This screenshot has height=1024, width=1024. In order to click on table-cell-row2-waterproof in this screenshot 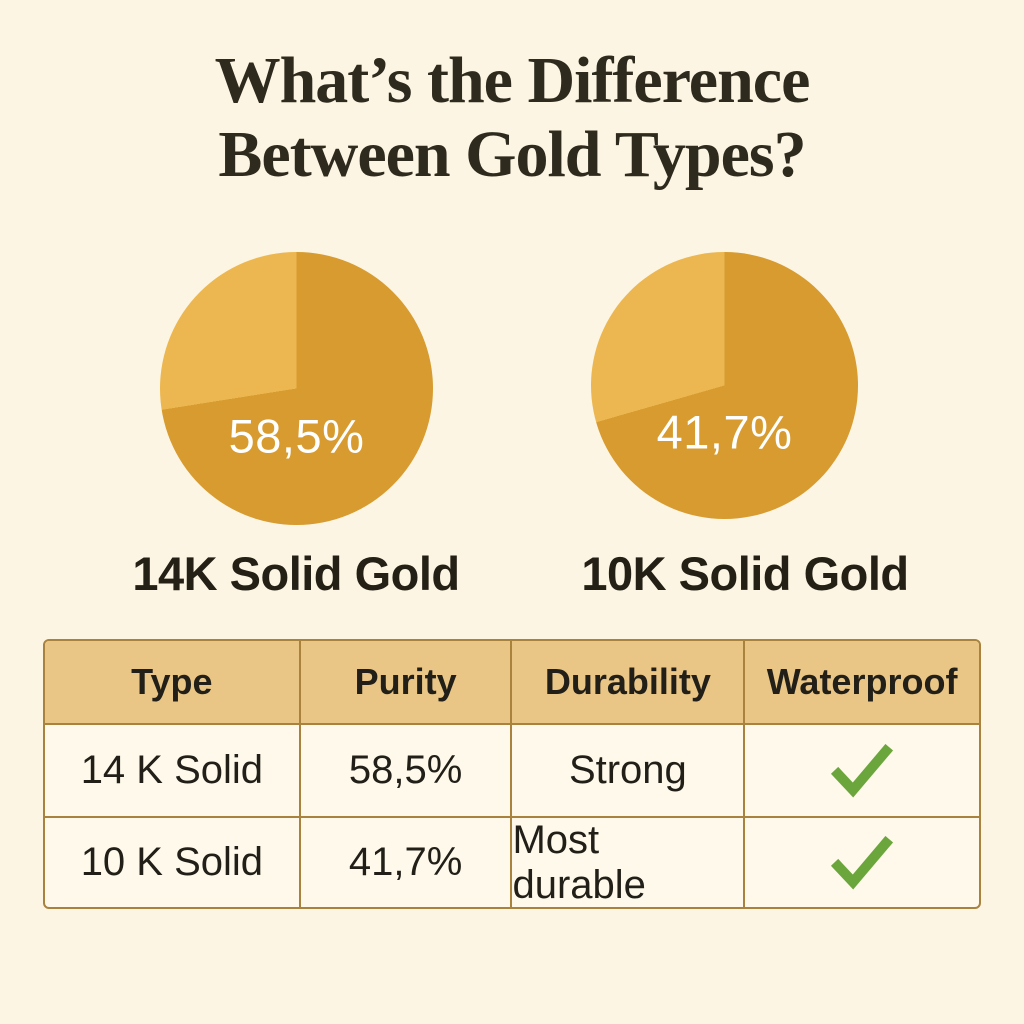, I will do `click(862, 862)`.